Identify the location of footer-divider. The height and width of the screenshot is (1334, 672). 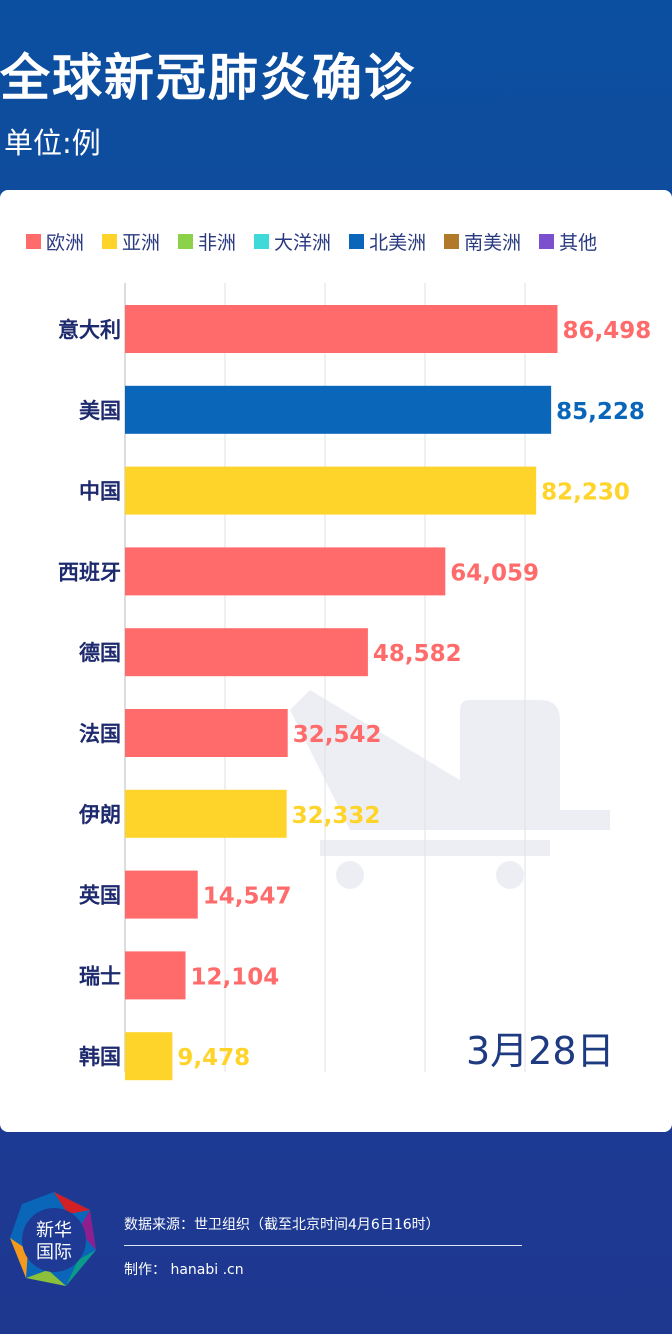
(323, 1245).